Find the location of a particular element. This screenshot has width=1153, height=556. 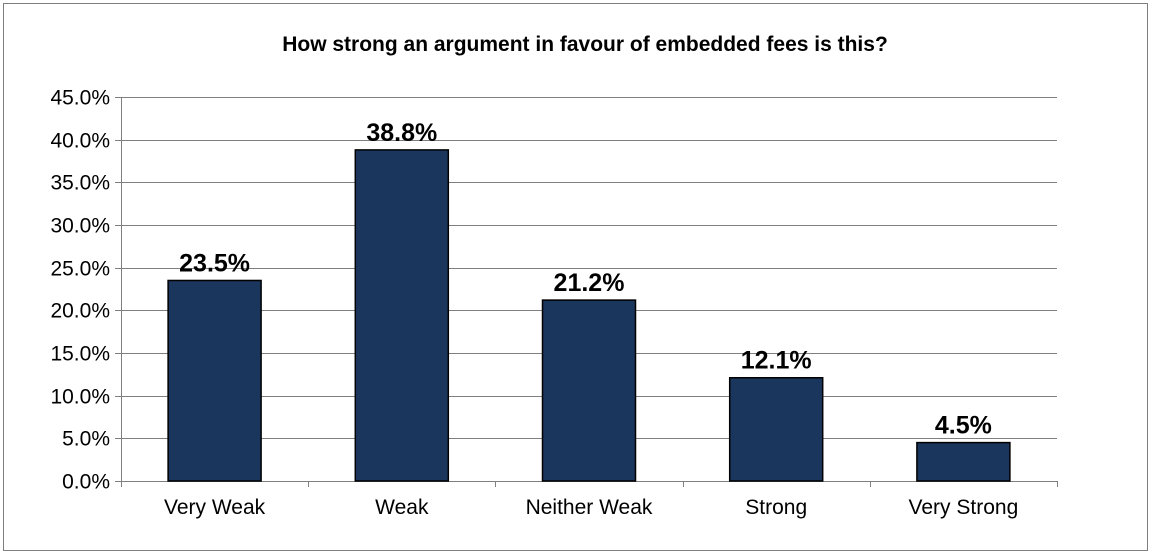

y-tick-label: 5.0% is located at coordinates (86, 439).